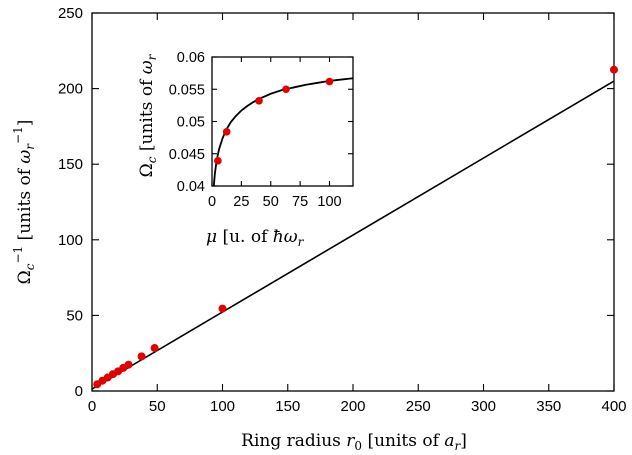 This screenshot has height=455, width=632. I want to click on svg-text: Ωc [units of ωr, so click(148, 115).